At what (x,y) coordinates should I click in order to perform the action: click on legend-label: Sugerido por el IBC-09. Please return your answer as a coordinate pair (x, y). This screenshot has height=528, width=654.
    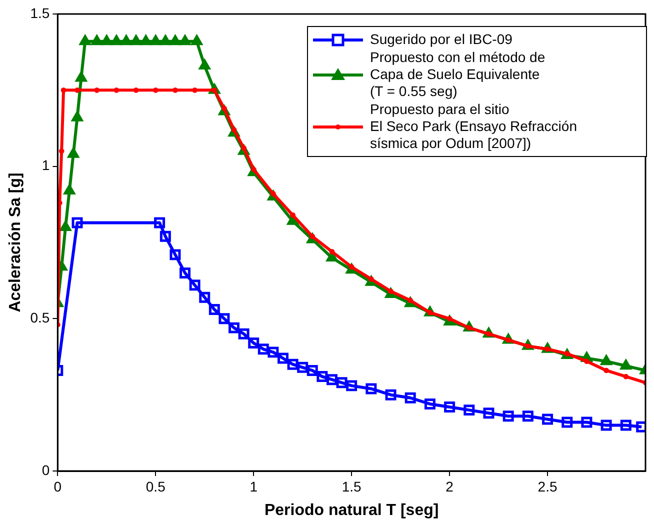
    Looking at the image, I should click on (441, 39).